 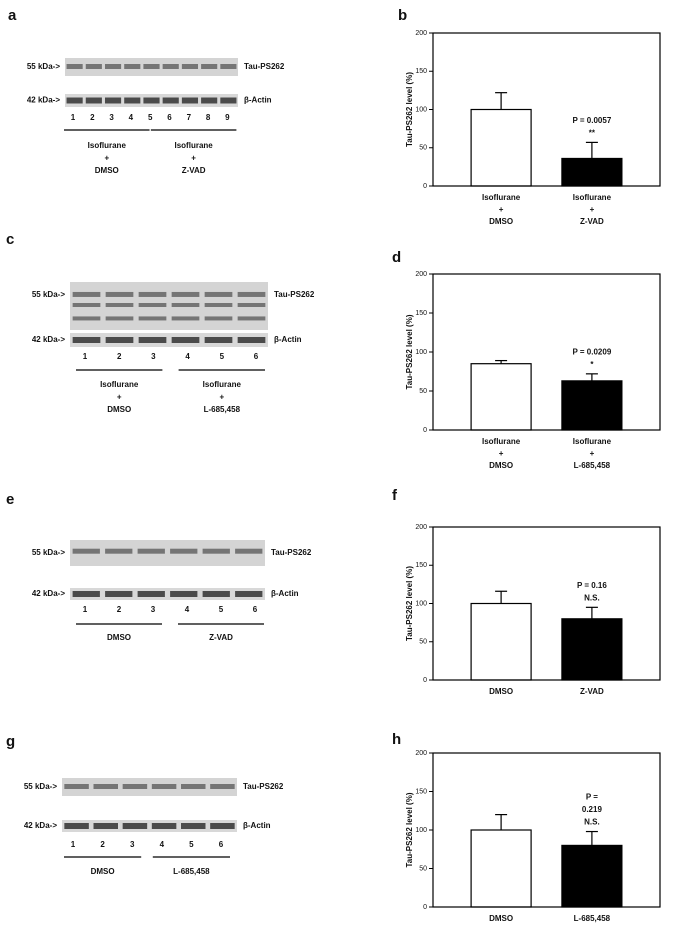 What do you see at coordinates (592, 120) in the screenshot?
I see `annotation: P = 0.0057` at bounding box center [592, 120].